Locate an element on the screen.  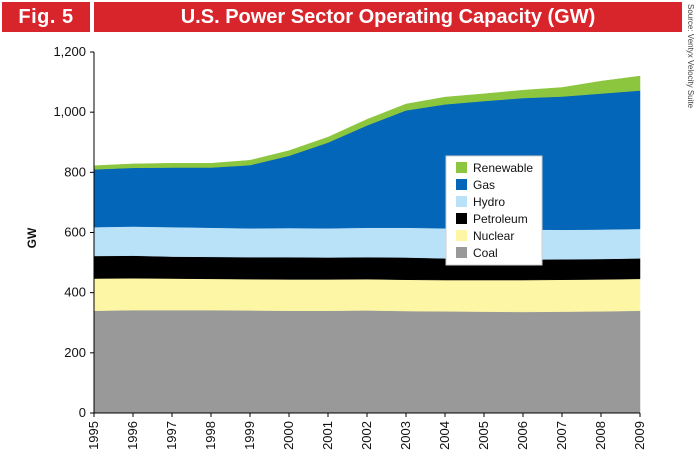
legend-swatch-gas is located at coordinates (461, 184).